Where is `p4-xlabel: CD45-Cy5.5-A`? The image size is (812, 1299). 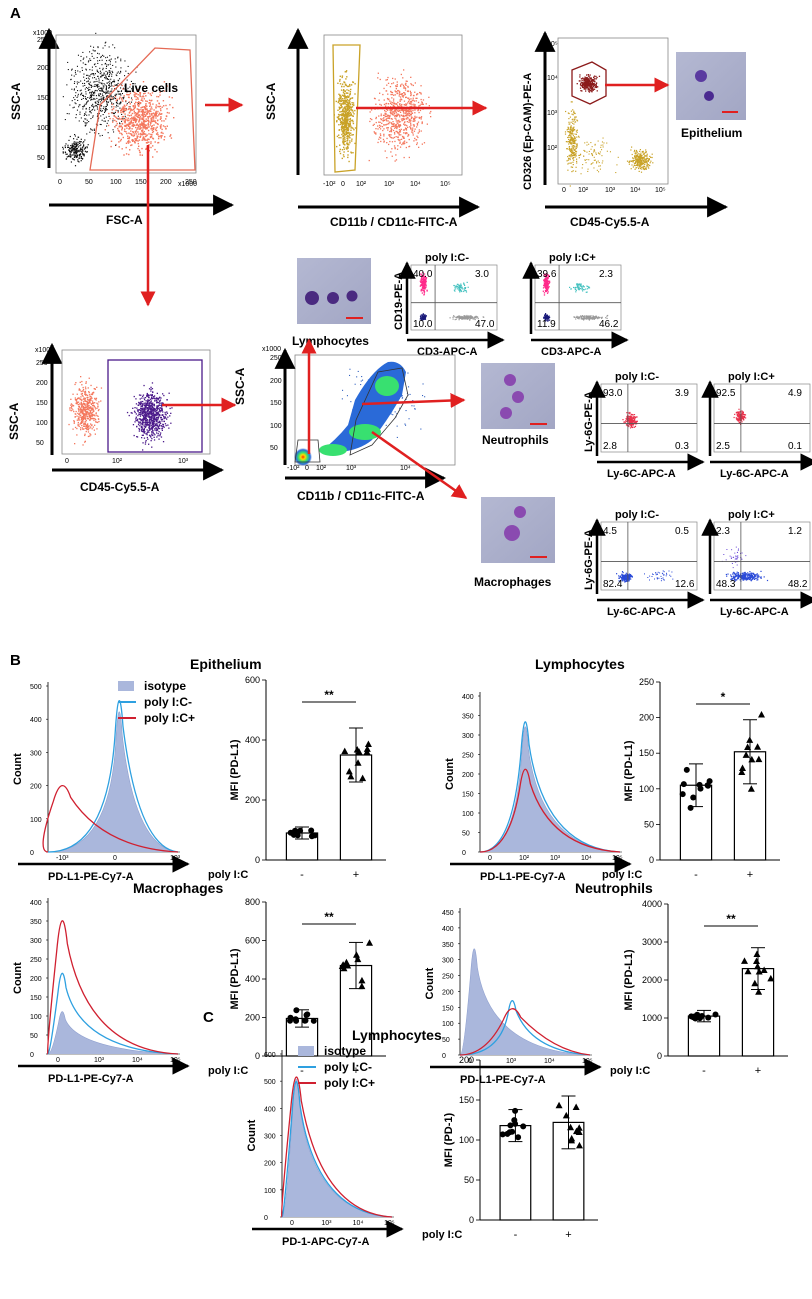
p4-xlabel: CD45-Cy5.5-A is located at coordinates (120, 487).